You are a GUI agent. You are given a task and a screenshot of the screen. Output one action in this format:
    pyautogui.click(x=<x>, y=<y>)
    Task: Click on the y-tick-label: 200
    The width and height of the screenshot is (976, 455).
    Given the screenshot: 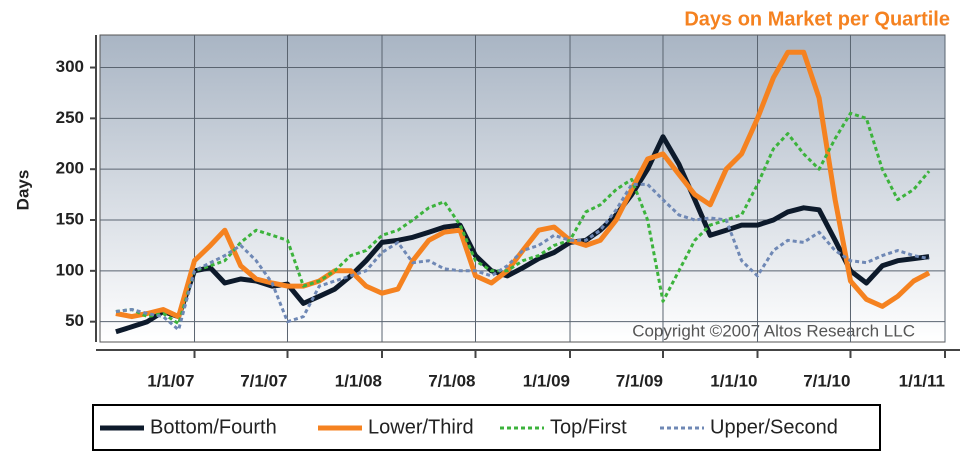 What is the action you would take?
    pyautogui.click(x=70, y=168)
    